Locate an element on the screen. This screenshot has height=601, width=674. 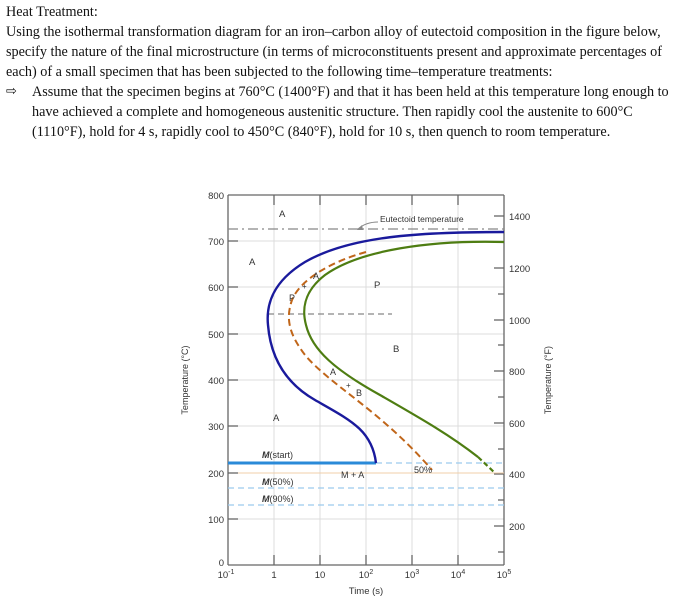
y-tick-800: 800 is located at coordinates (216, 196).